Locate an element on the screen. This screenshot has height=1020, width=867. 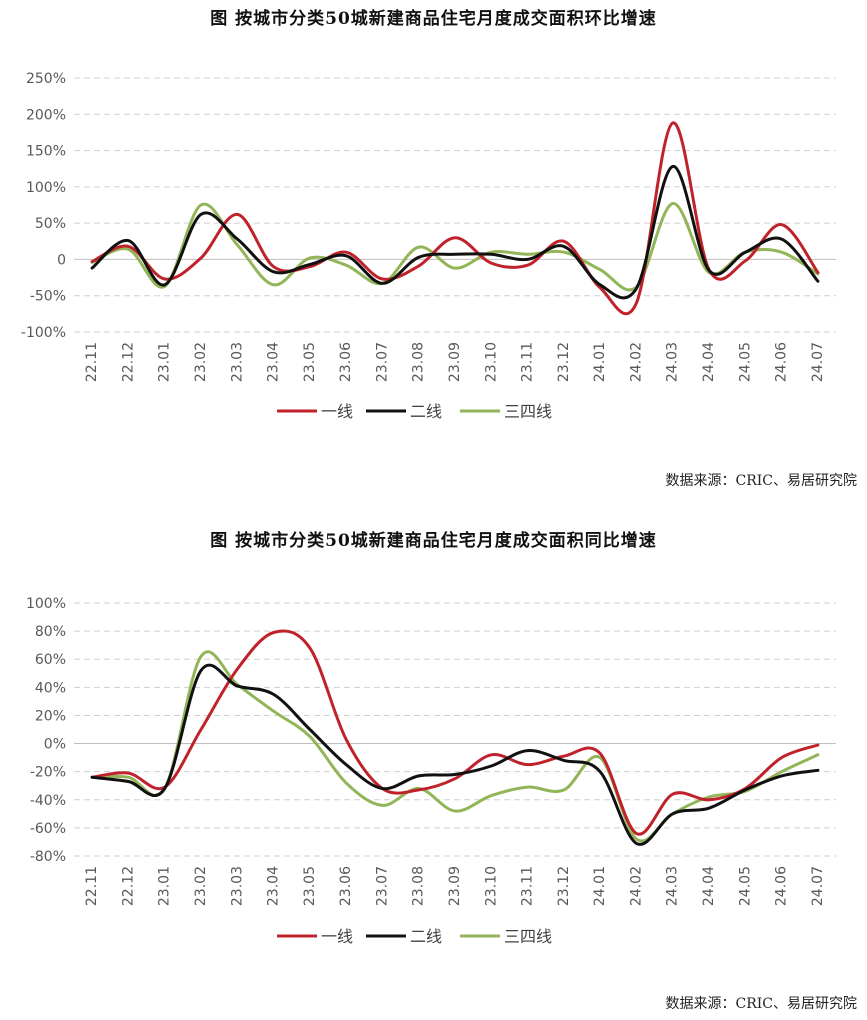
chart1-ytick-label: 250% is located at coordinates (46, 79).